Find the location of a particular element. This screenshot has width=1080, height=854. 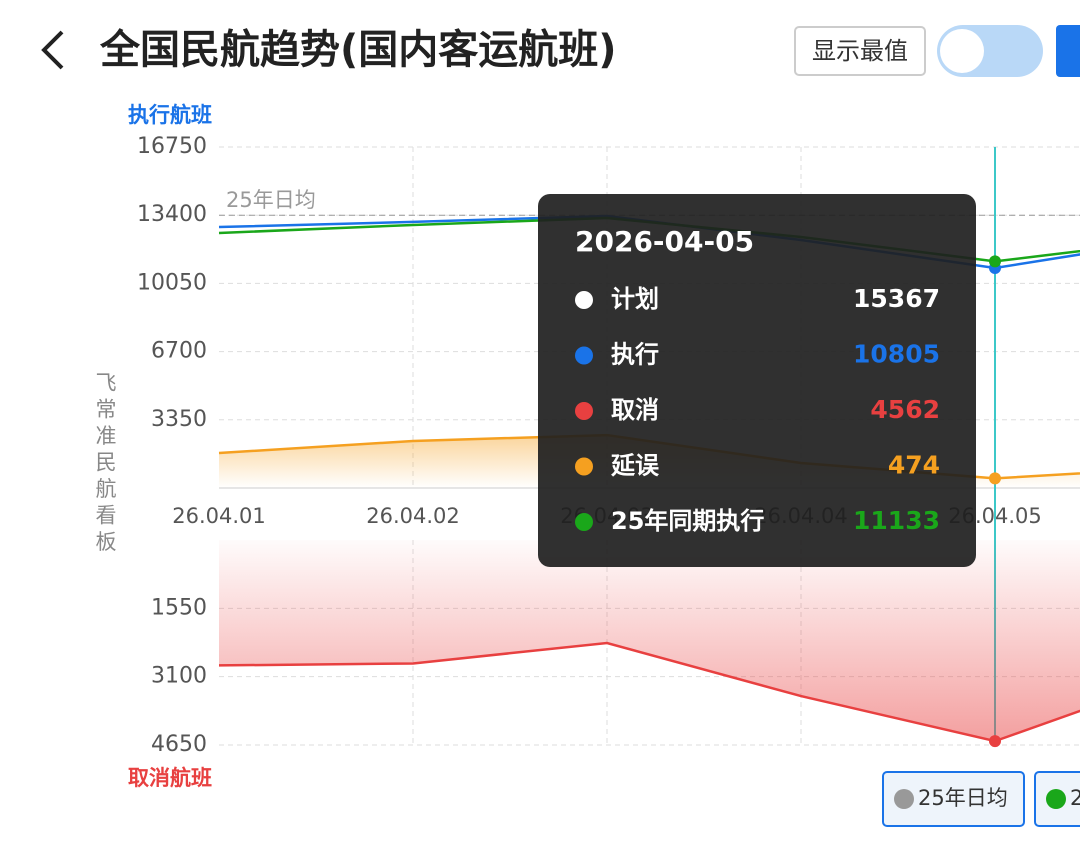

back-arrow is located at coordinates (52, 50).